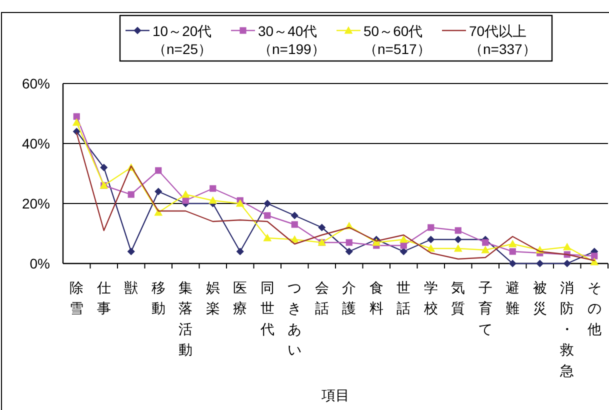  I want to click on y-tick-label: 0%, so click(40, 264).